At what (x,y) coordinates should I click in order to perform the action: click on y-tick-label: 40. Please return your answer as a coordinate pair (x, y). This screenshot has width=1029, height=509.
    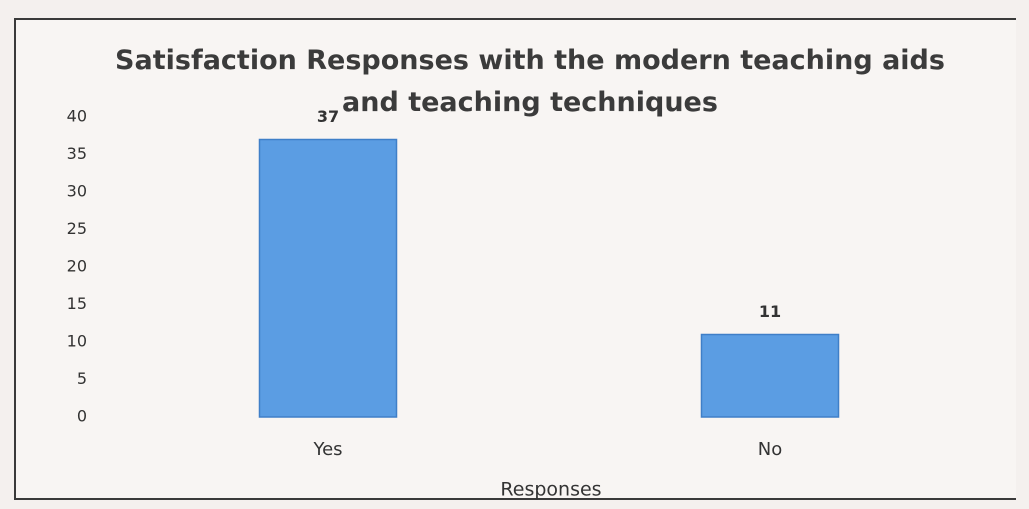
    Looking at the image, I should click on (77, 116).